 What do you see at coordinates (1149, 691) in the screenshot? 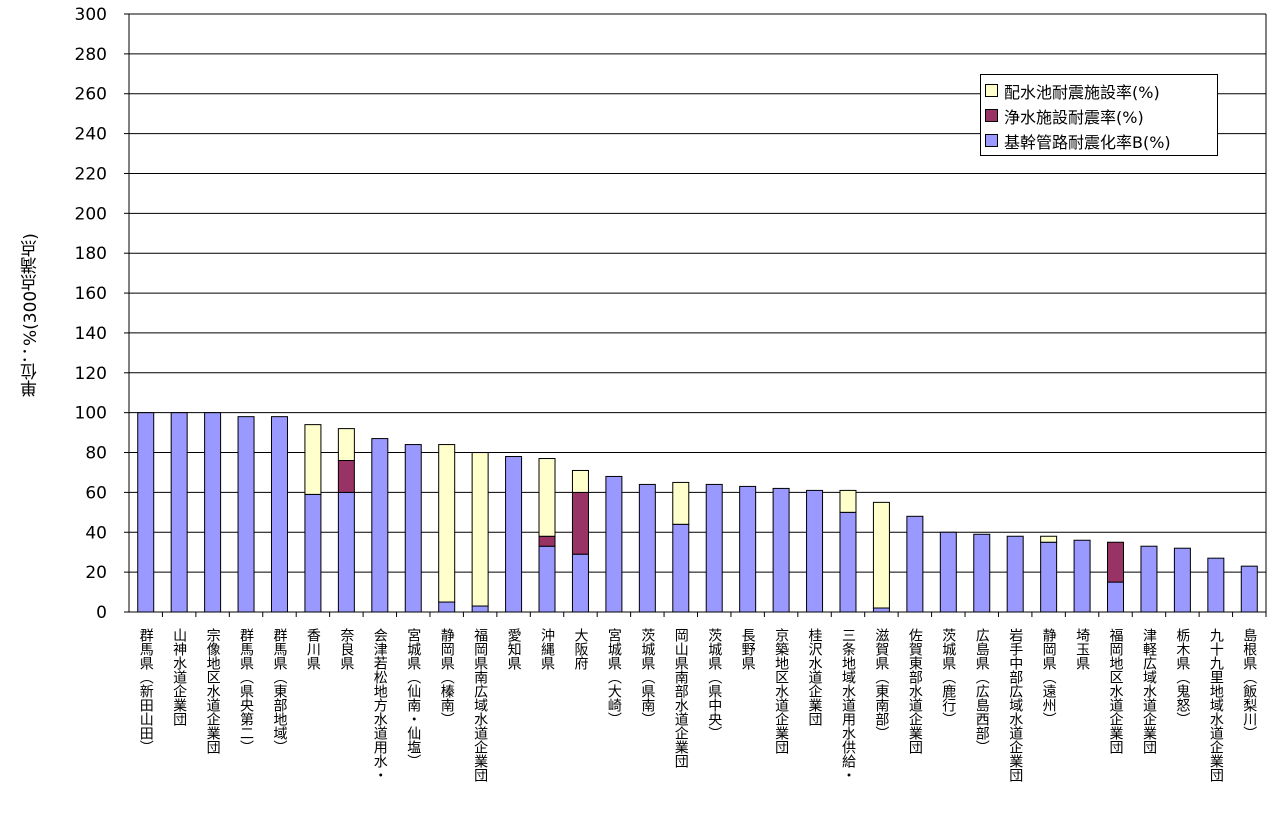
I see `x-tick-label: 津軽広域水道企業団` at bounding box center [1149, 691].